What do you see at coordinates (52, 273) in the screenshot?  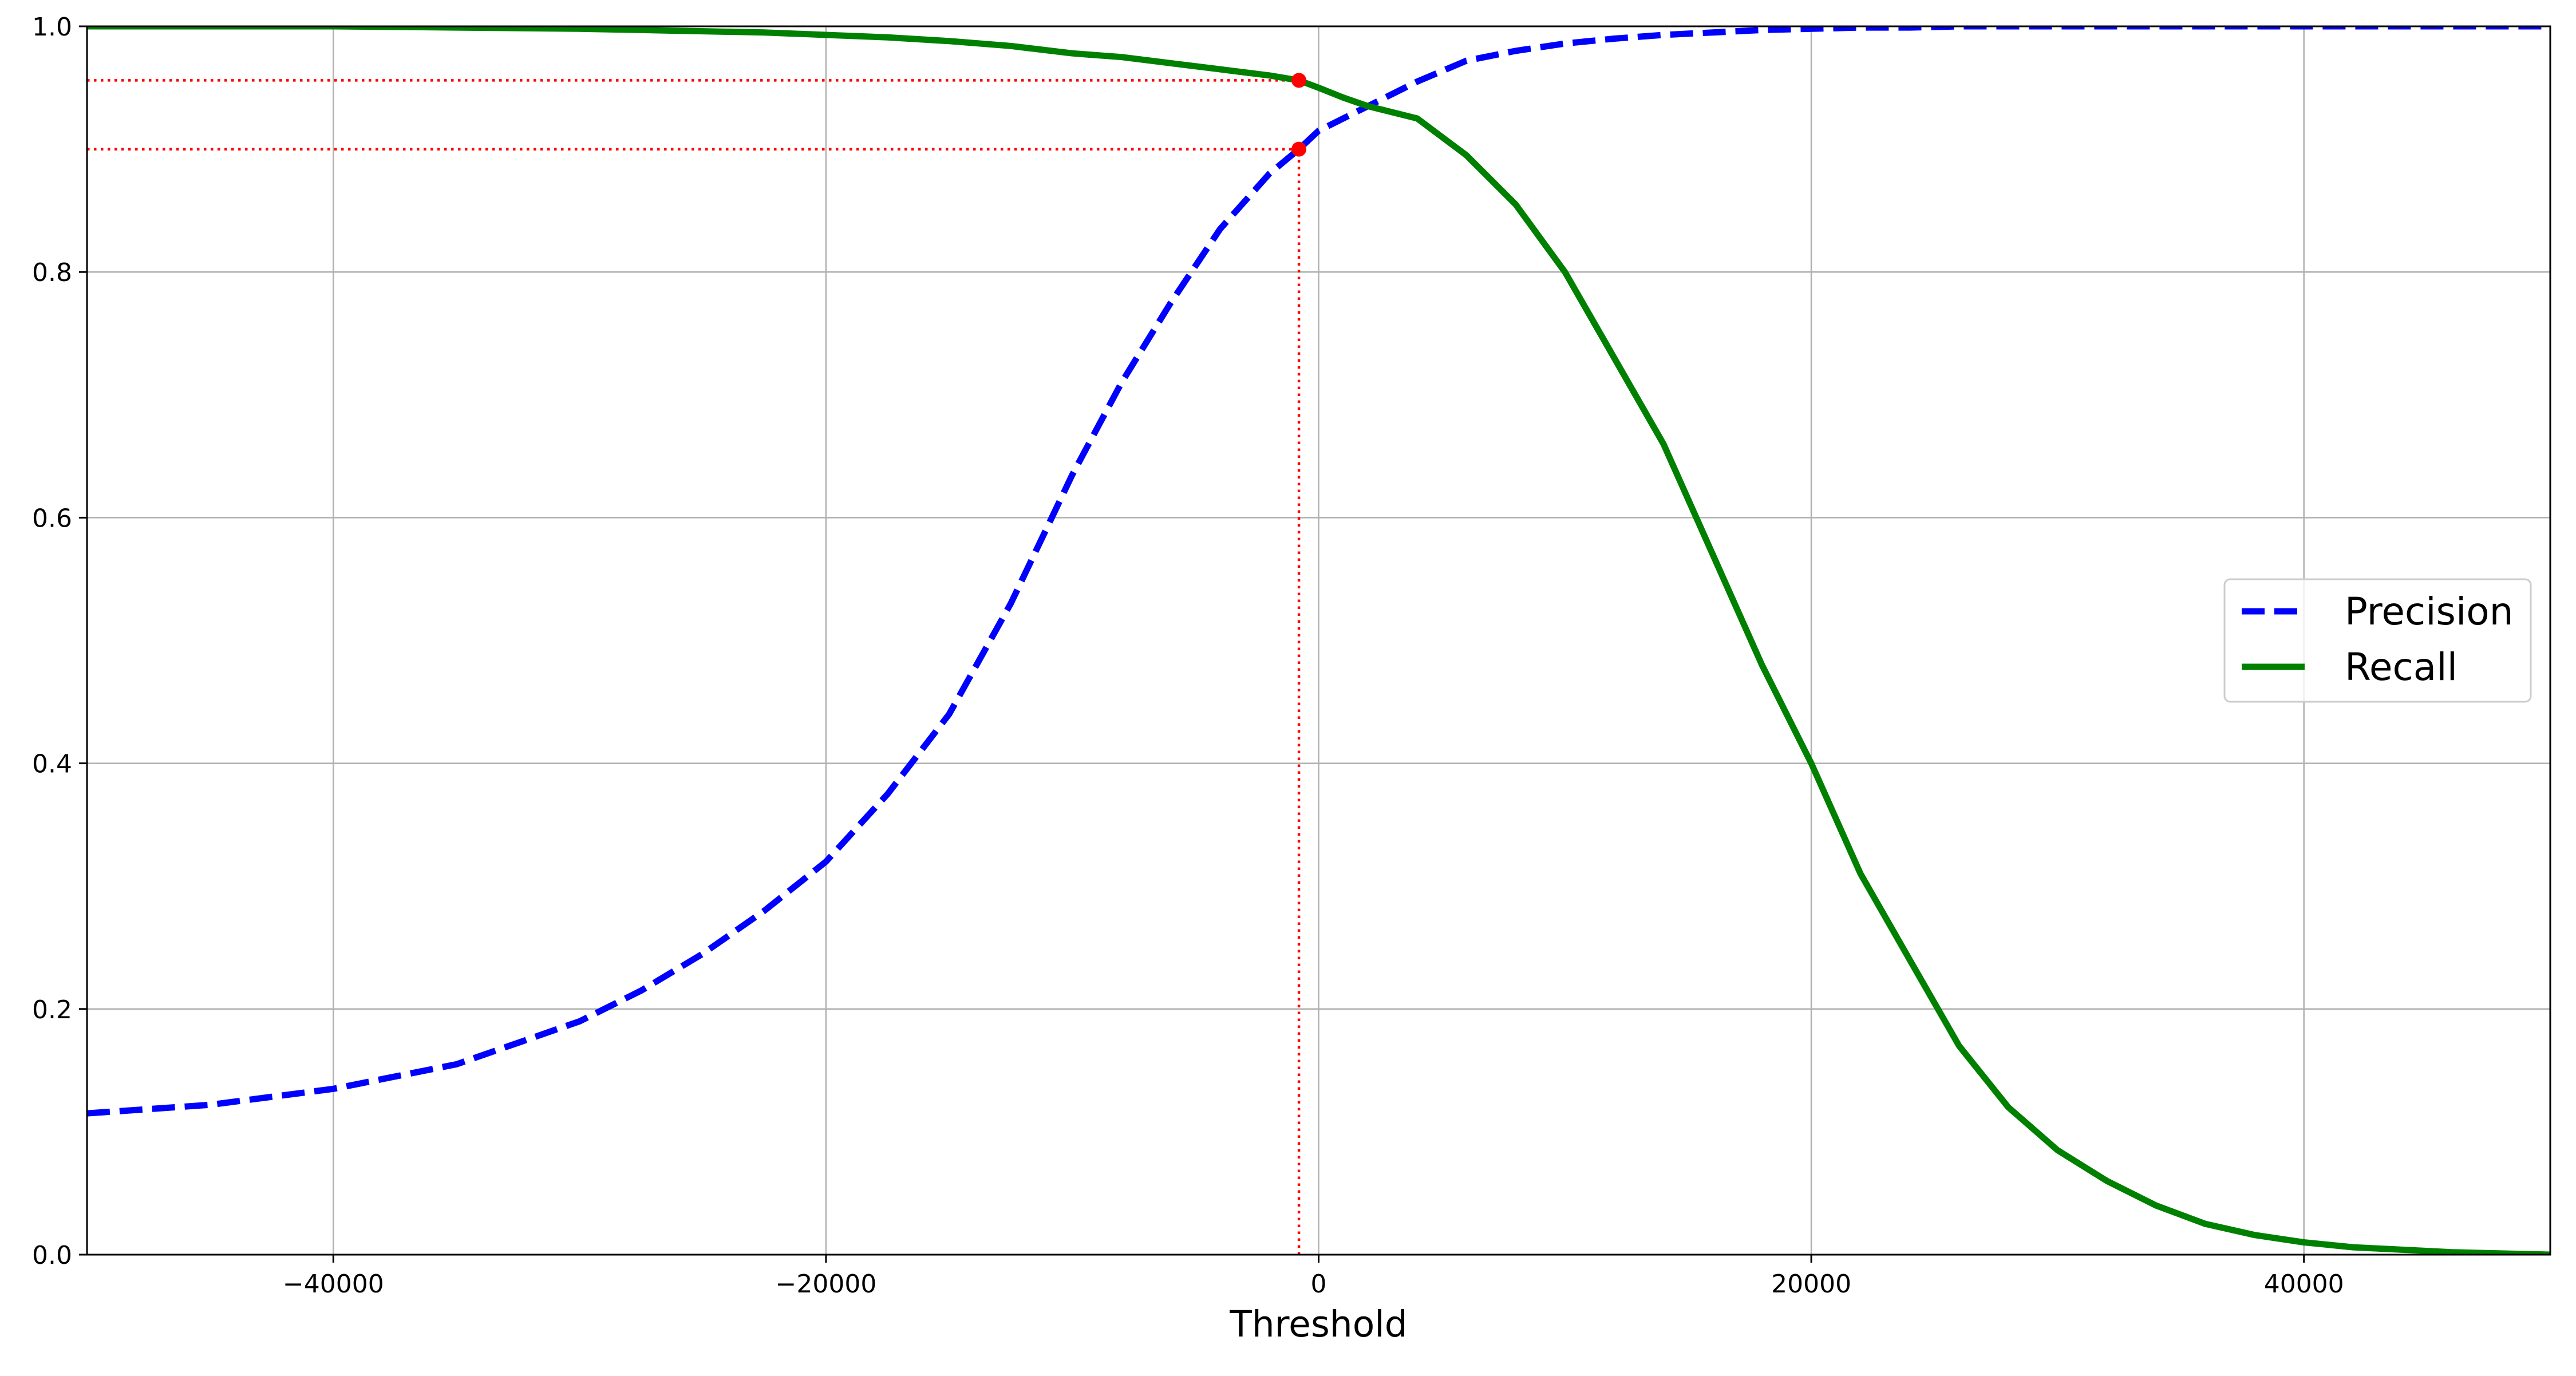 I see `y-tick-label: 0.8` at bounding box center [52, 273].